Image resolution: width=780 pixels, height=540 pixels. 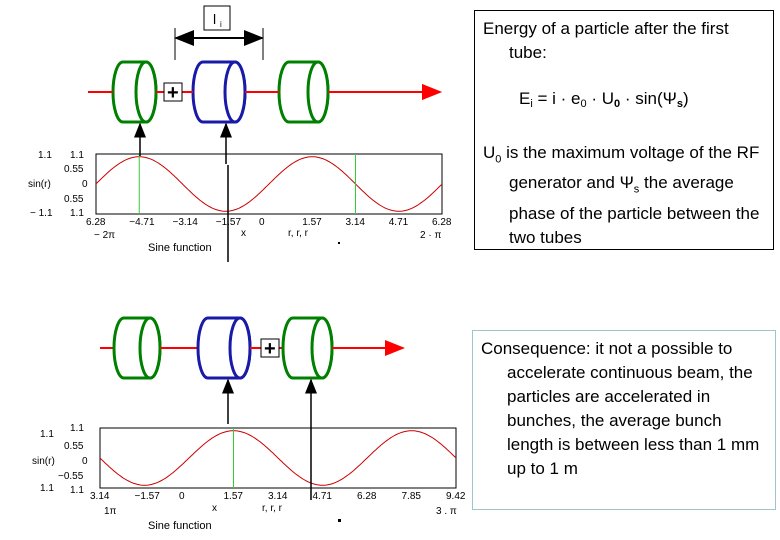 I want to click on plot2-ytick-right-3: −0.55, so click(x=71, y=476).